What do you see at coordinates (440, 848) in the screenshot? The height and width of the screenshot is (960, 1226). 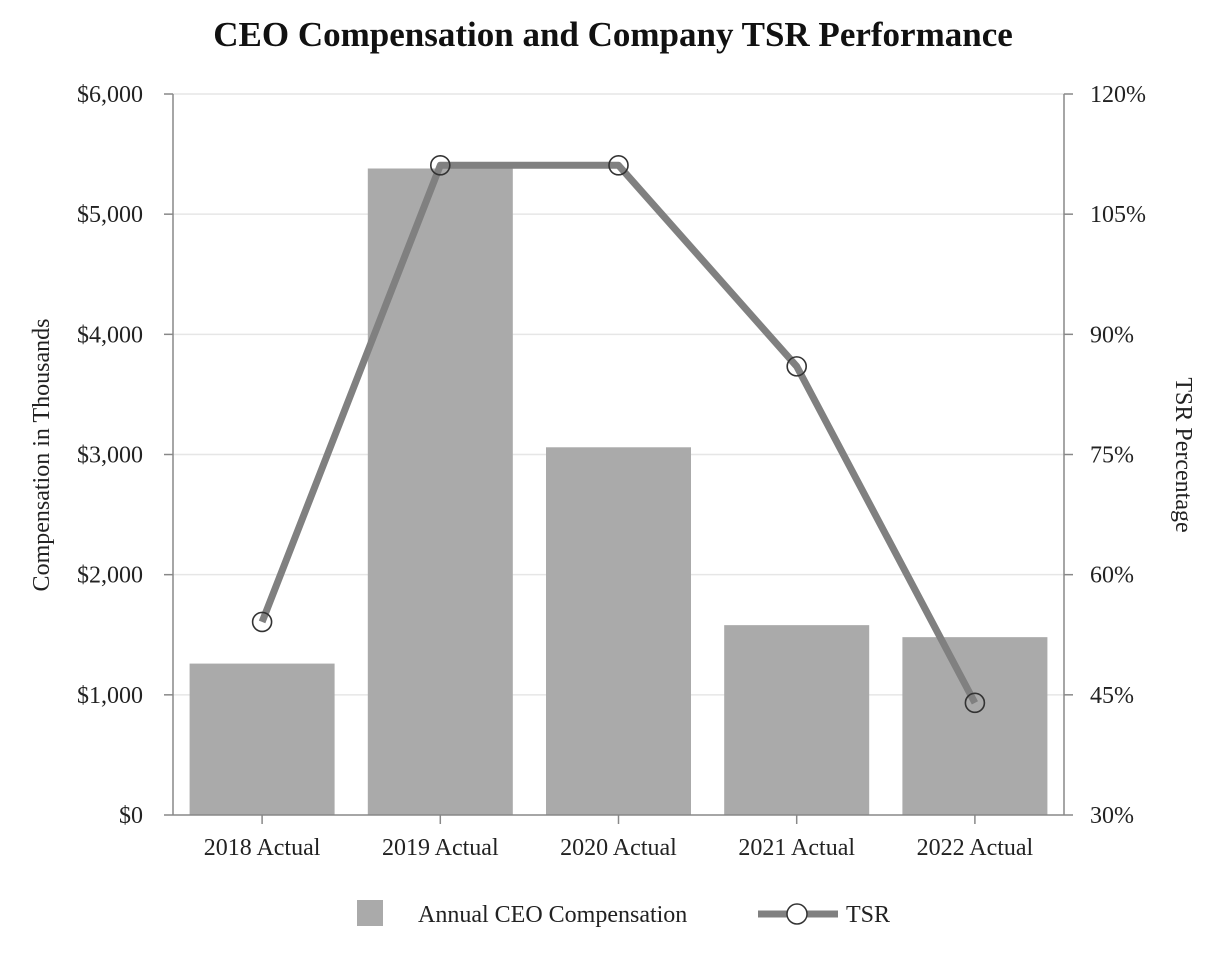 I see `x-tick-label-1: 2019 Actual` at bounding box center [440, 848].